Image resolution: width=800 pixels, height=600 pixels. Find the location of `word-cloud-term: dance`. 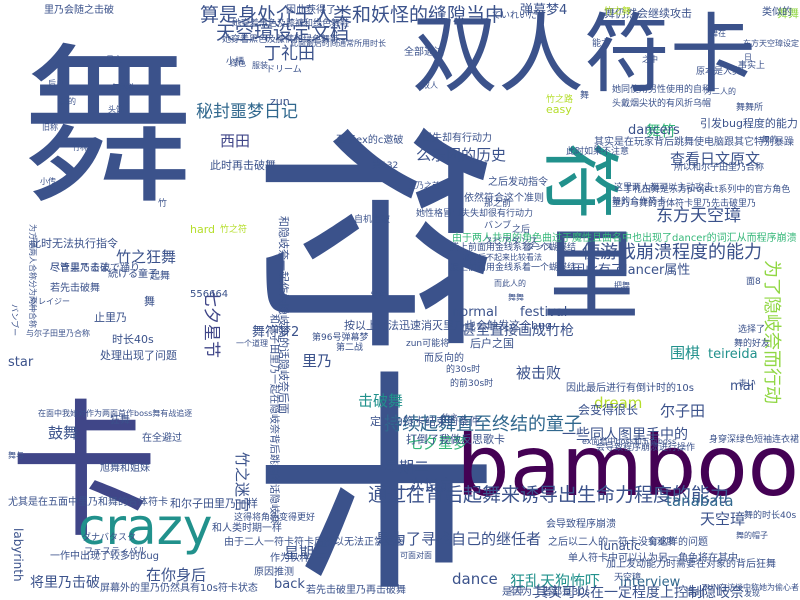

word-cloud-term: dance is located at coordinates (475, 579).